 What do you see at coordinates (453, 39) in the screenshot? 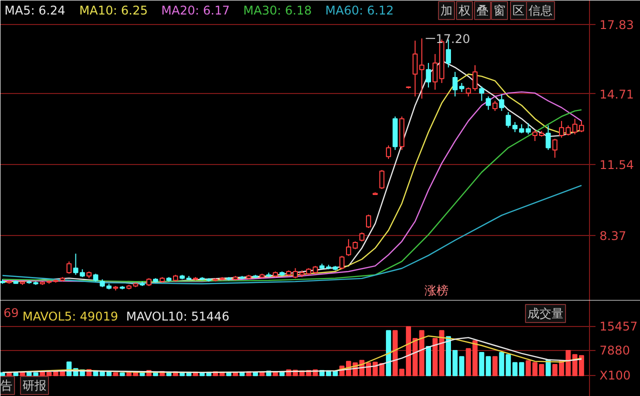
I see `annotation: 17.20` at bounding box center [453, 39].